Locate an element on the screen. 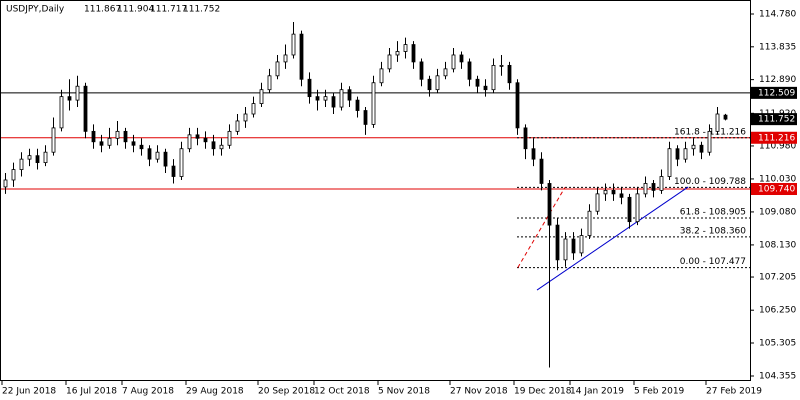 This screenshot has height=400, width=800. close-price: 111.752 is located at coordinates (201, 10).